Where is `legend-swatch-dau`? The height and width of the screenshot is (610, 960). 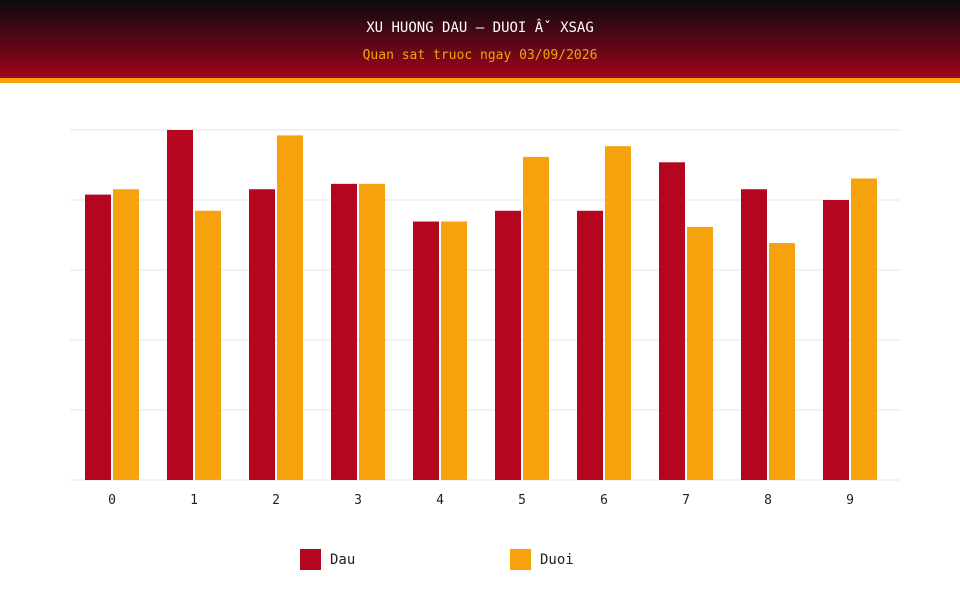 legend-swatch-dau is located at coordinates (310, 559).